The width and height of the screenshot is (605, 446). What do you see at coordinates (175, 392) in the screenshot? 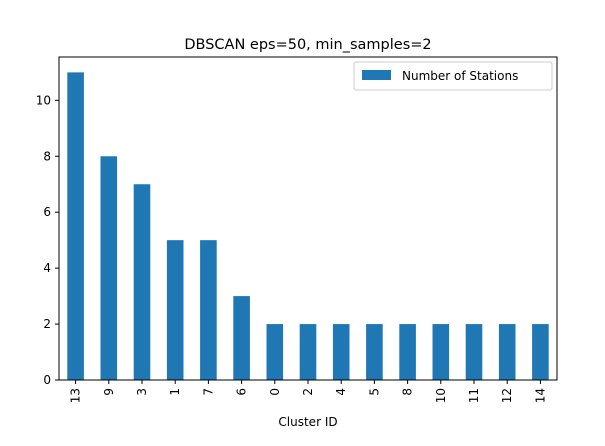
I see `x-tick-label: 1` at bounding box center [175, 392].